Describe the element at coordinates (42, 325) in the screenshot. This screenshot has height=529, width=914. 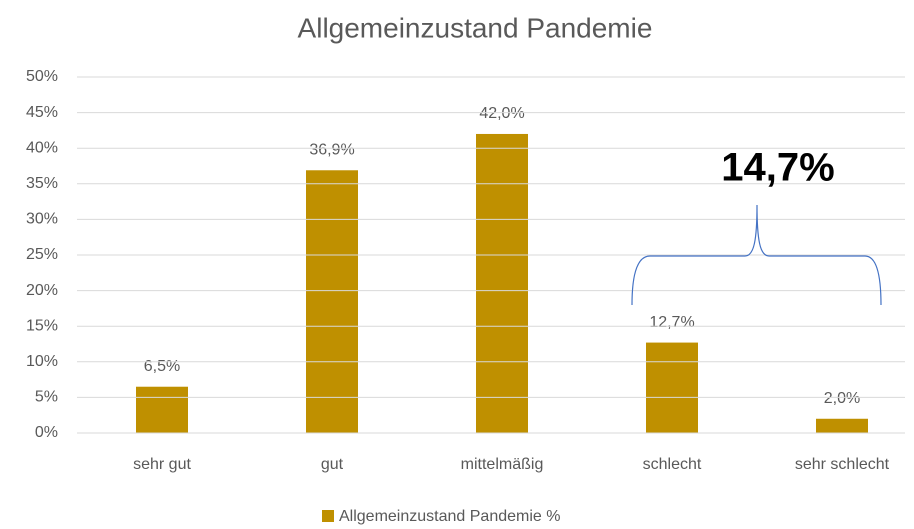
I see `y-tick-label: 15%` at that location.